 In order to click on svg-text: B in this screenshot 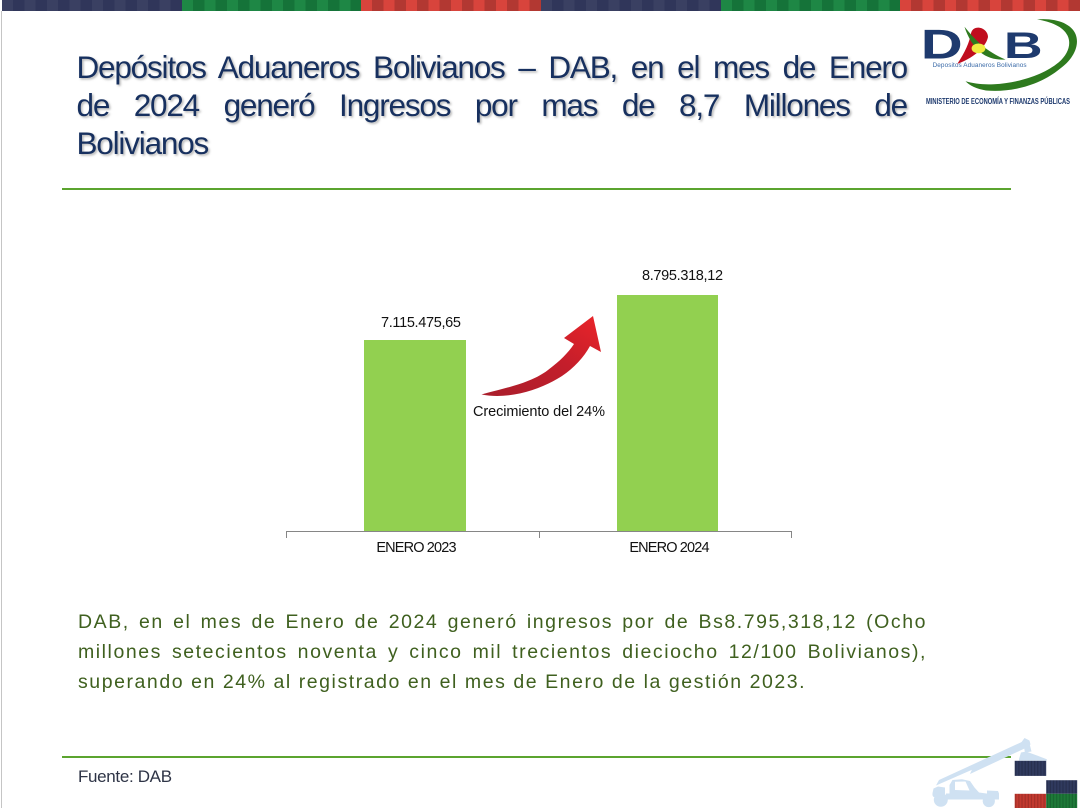, I will do `click(1023, 45)`.